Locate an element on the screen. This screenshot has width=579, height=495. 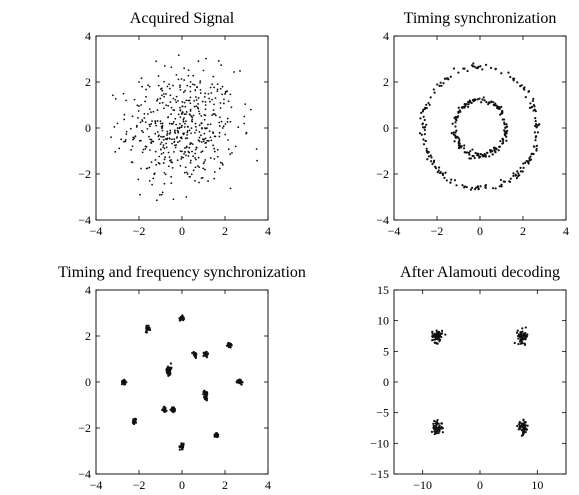
x-tick-label: 2 is located at coordinates (225, 231).